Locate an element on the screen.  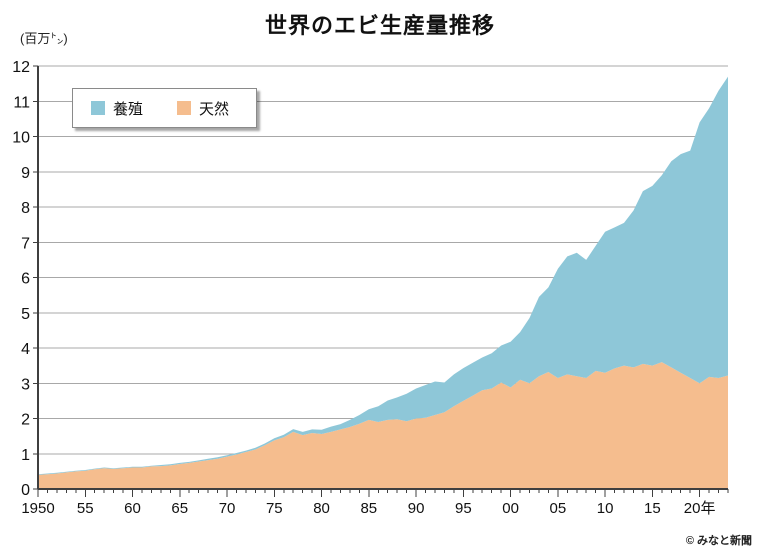
wild-color-swatch-icon is located at coordinates (184, 108).